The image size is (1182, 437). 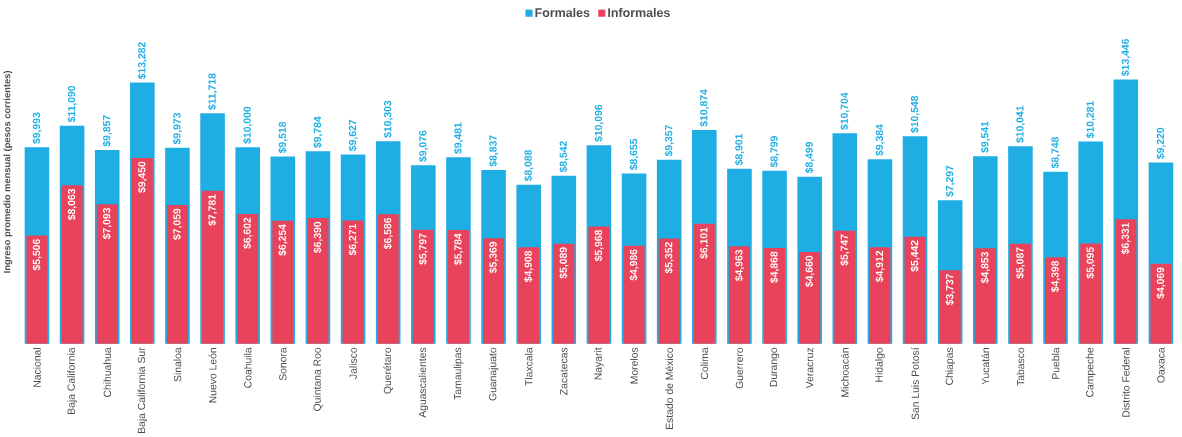 What do you see at coordinates (564, 371) in the screenshot?
I see `x-tick-label: Zacatecas` at bounding box center [564, 371].